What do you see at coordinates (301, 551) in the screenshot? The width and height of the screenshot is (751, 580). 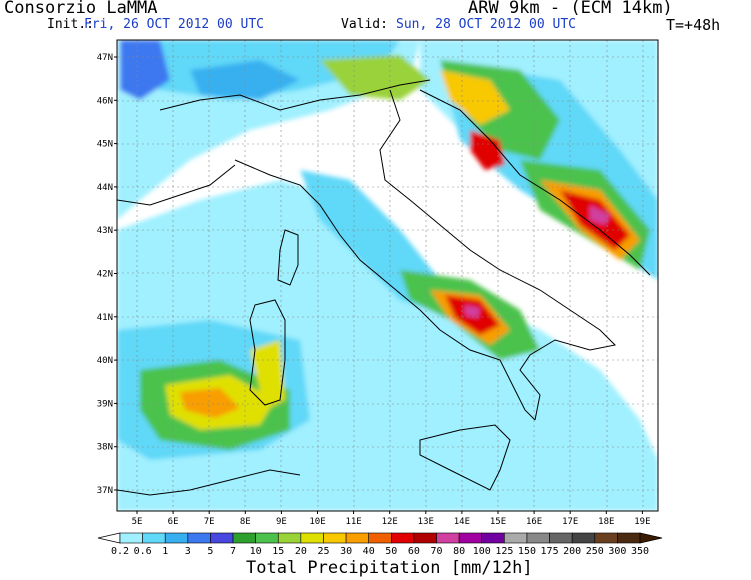 I see `colorbar-label: 20` at bounding box center [301, 551].